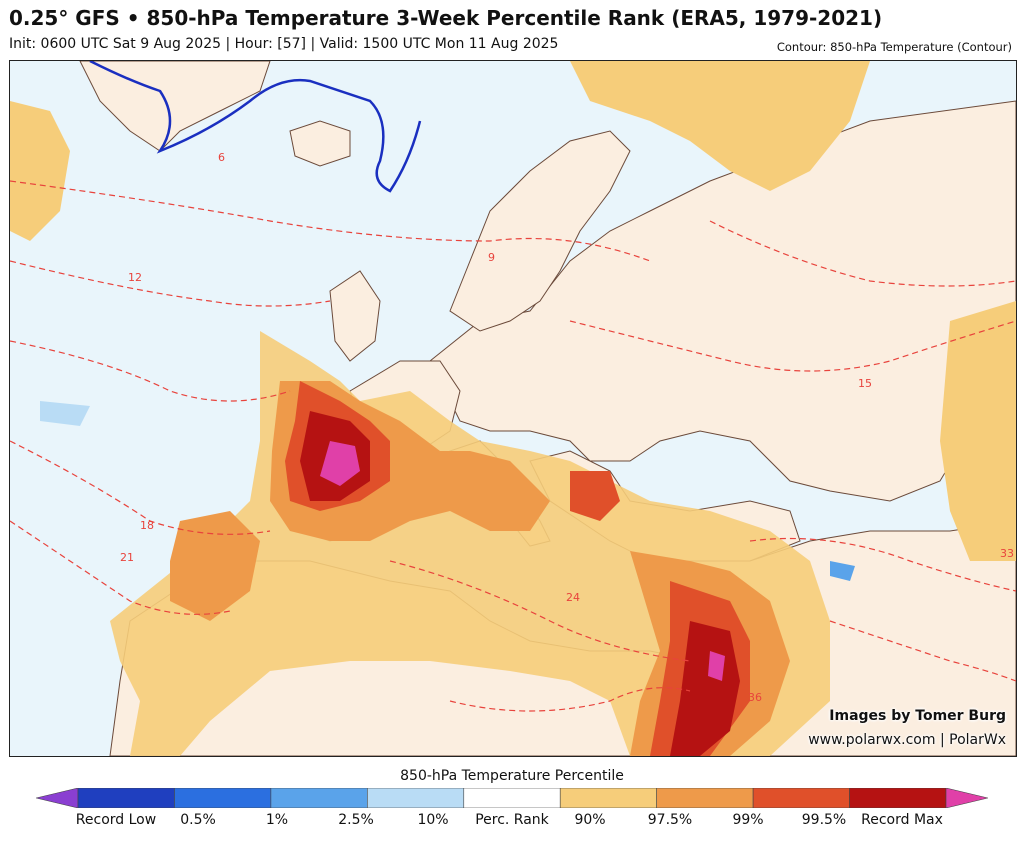 The width and height of the screenshot is (1024, 846). I want to click on shade-record-max-iberia, so click(340, 463).